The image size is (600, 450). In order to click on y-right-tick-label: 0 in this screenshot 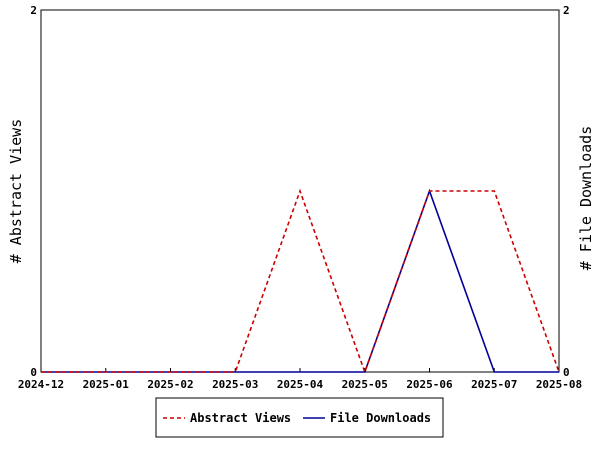, I will do `click(566, 372)`.